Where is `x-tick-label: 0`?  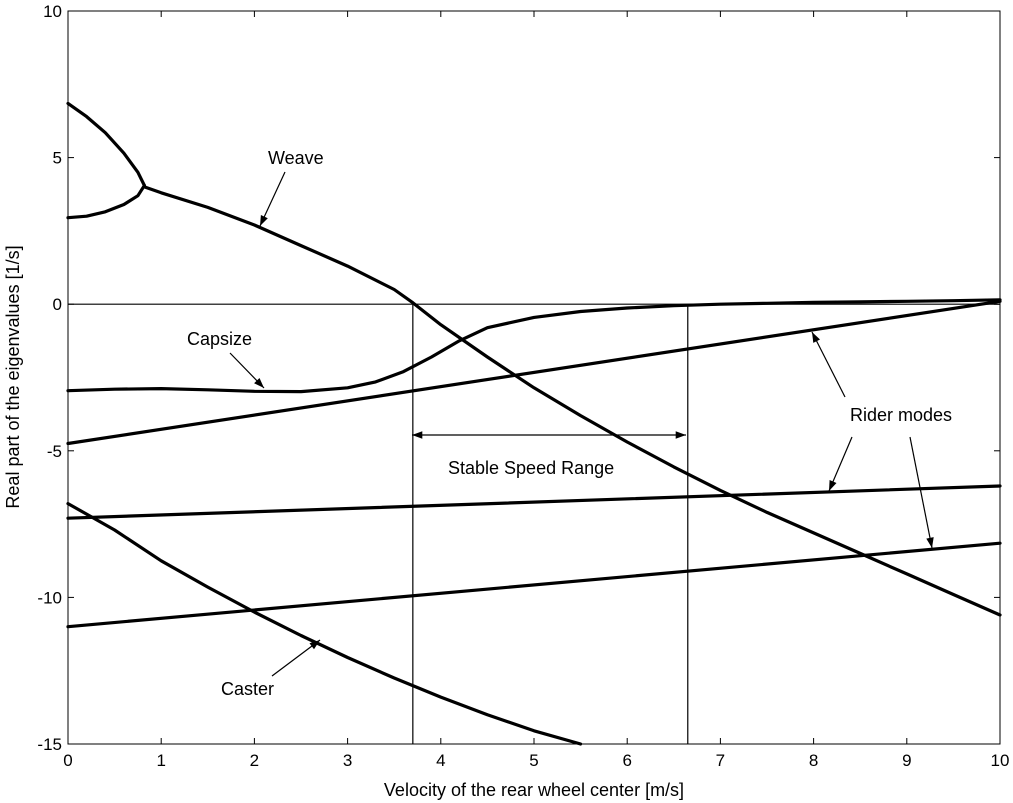 x-tick-label: 0 is located at coordinates (67, 760).